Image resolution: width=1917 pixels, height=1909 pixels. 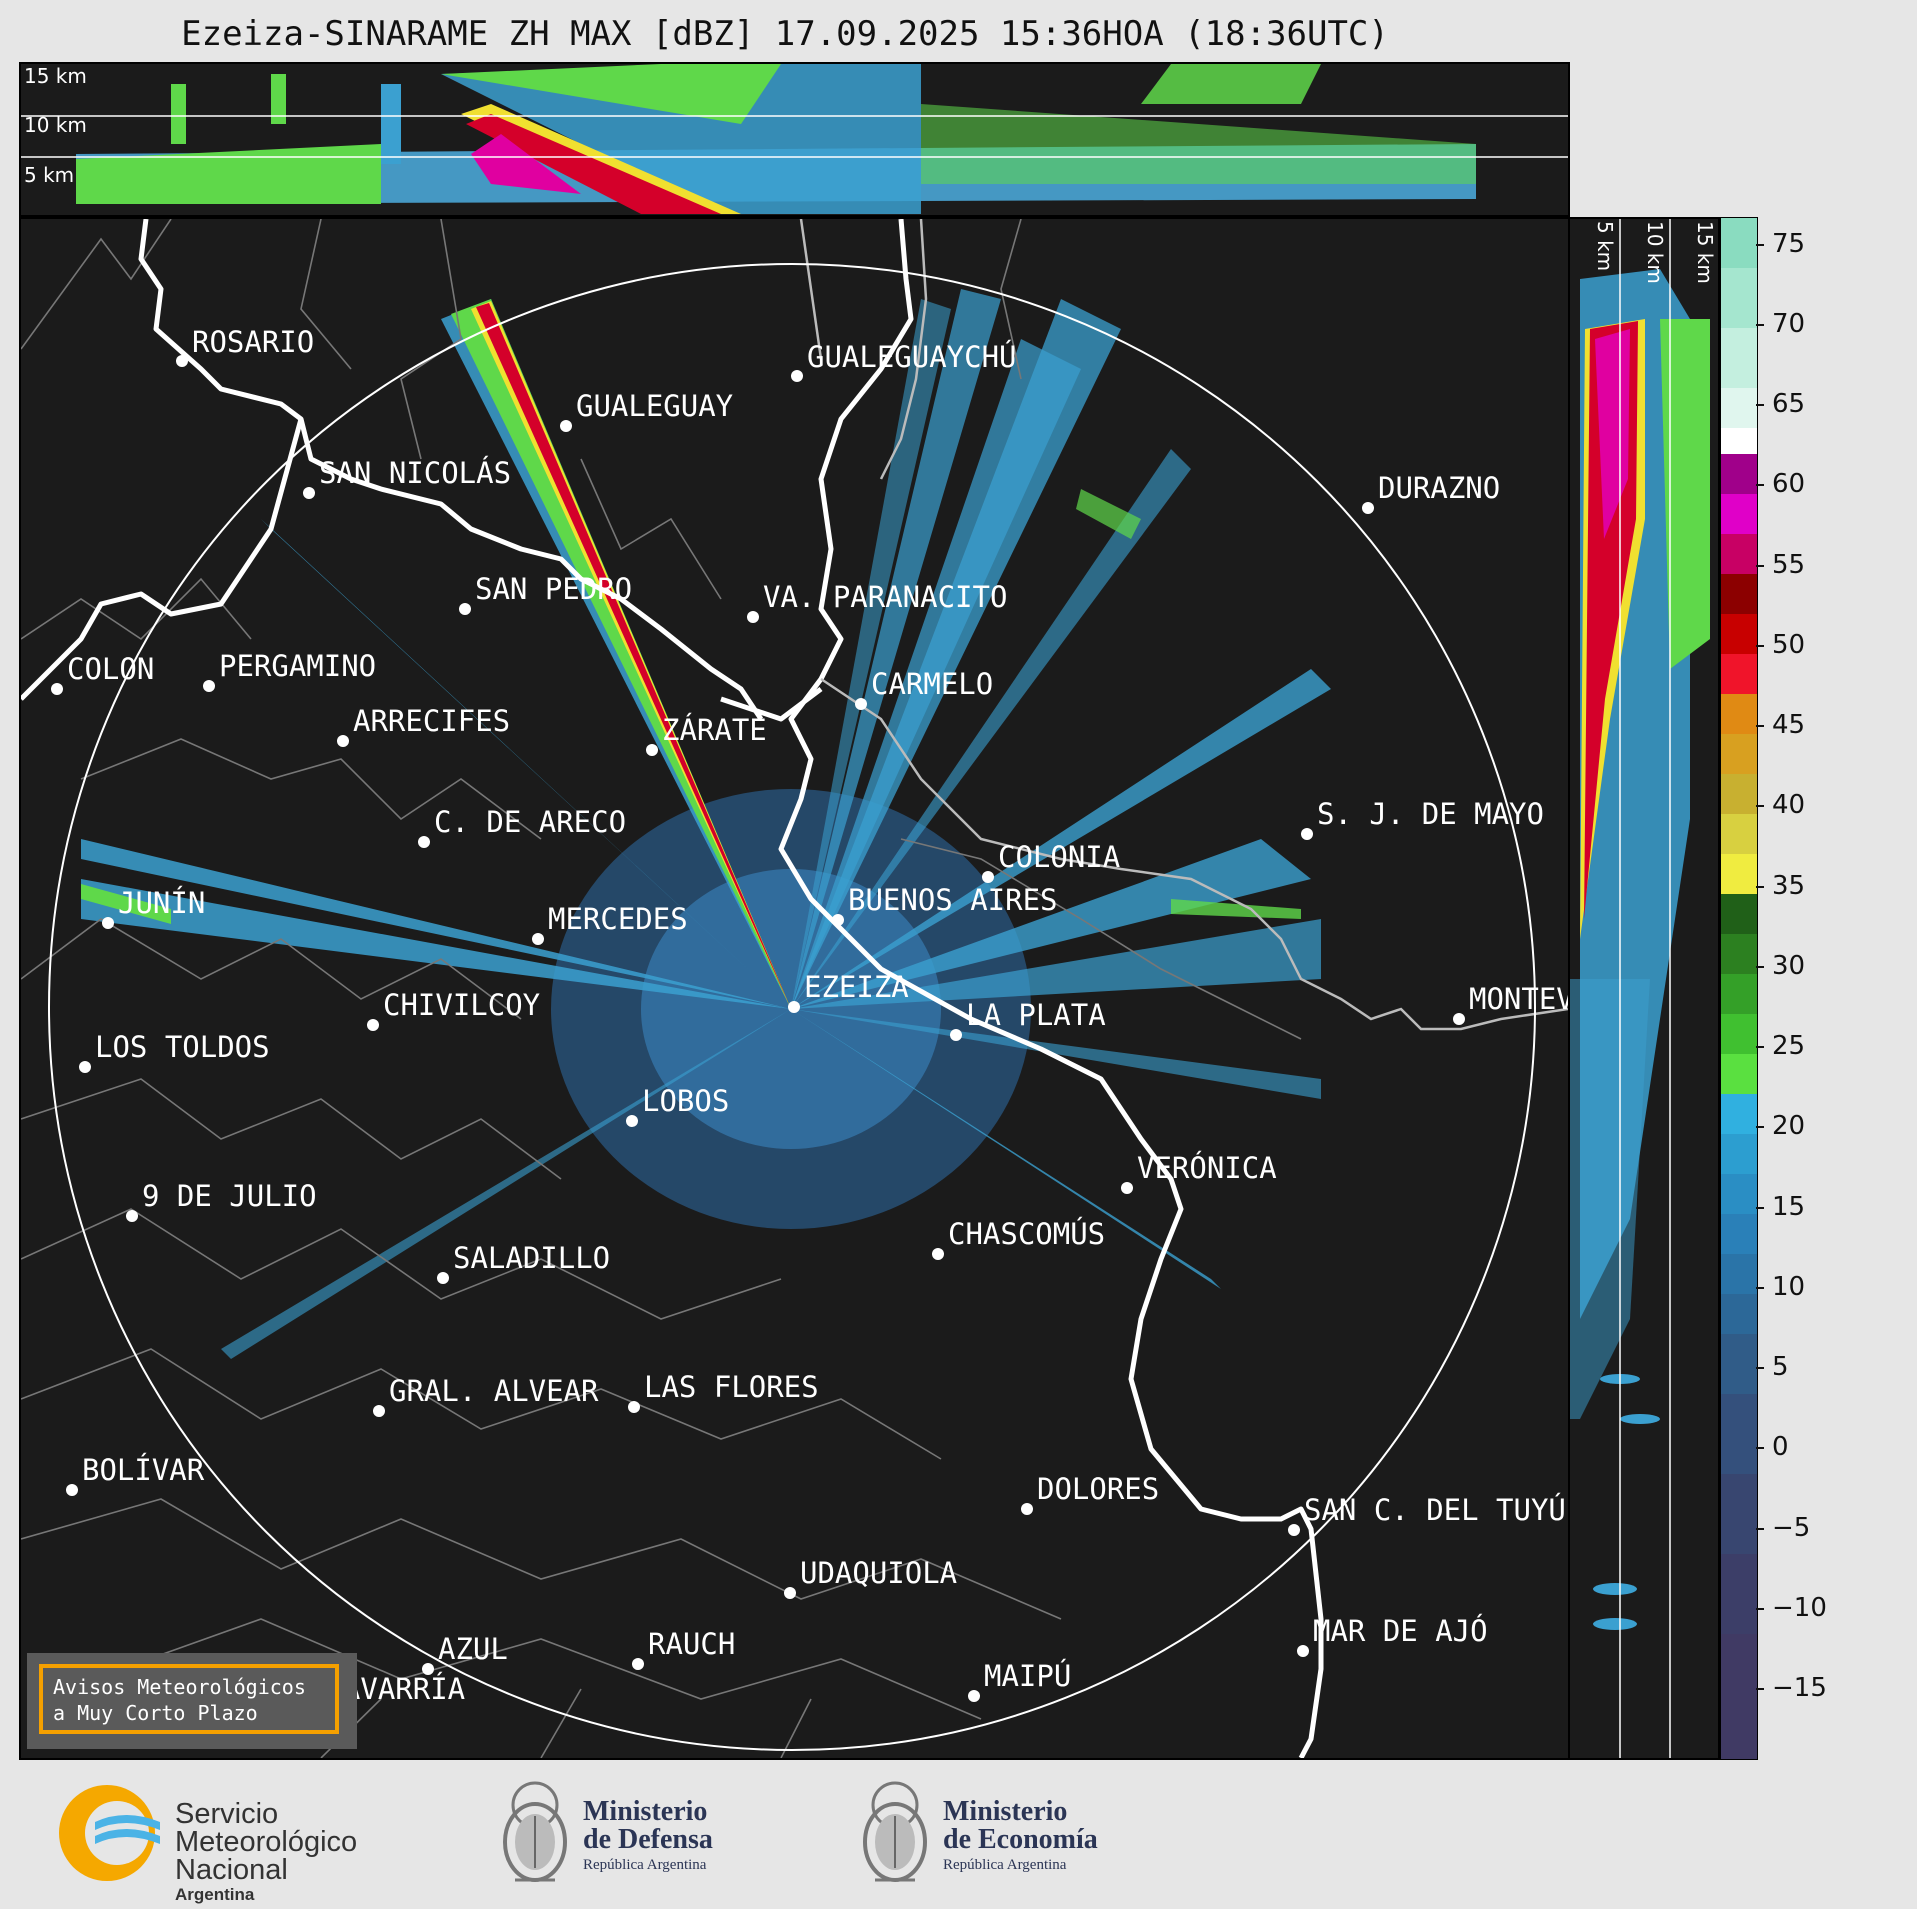 What do you see at coordinates (531, 1258) in the screenshot?
I see `svg-text: SALADILLO` at bounding box center [531, 1258].